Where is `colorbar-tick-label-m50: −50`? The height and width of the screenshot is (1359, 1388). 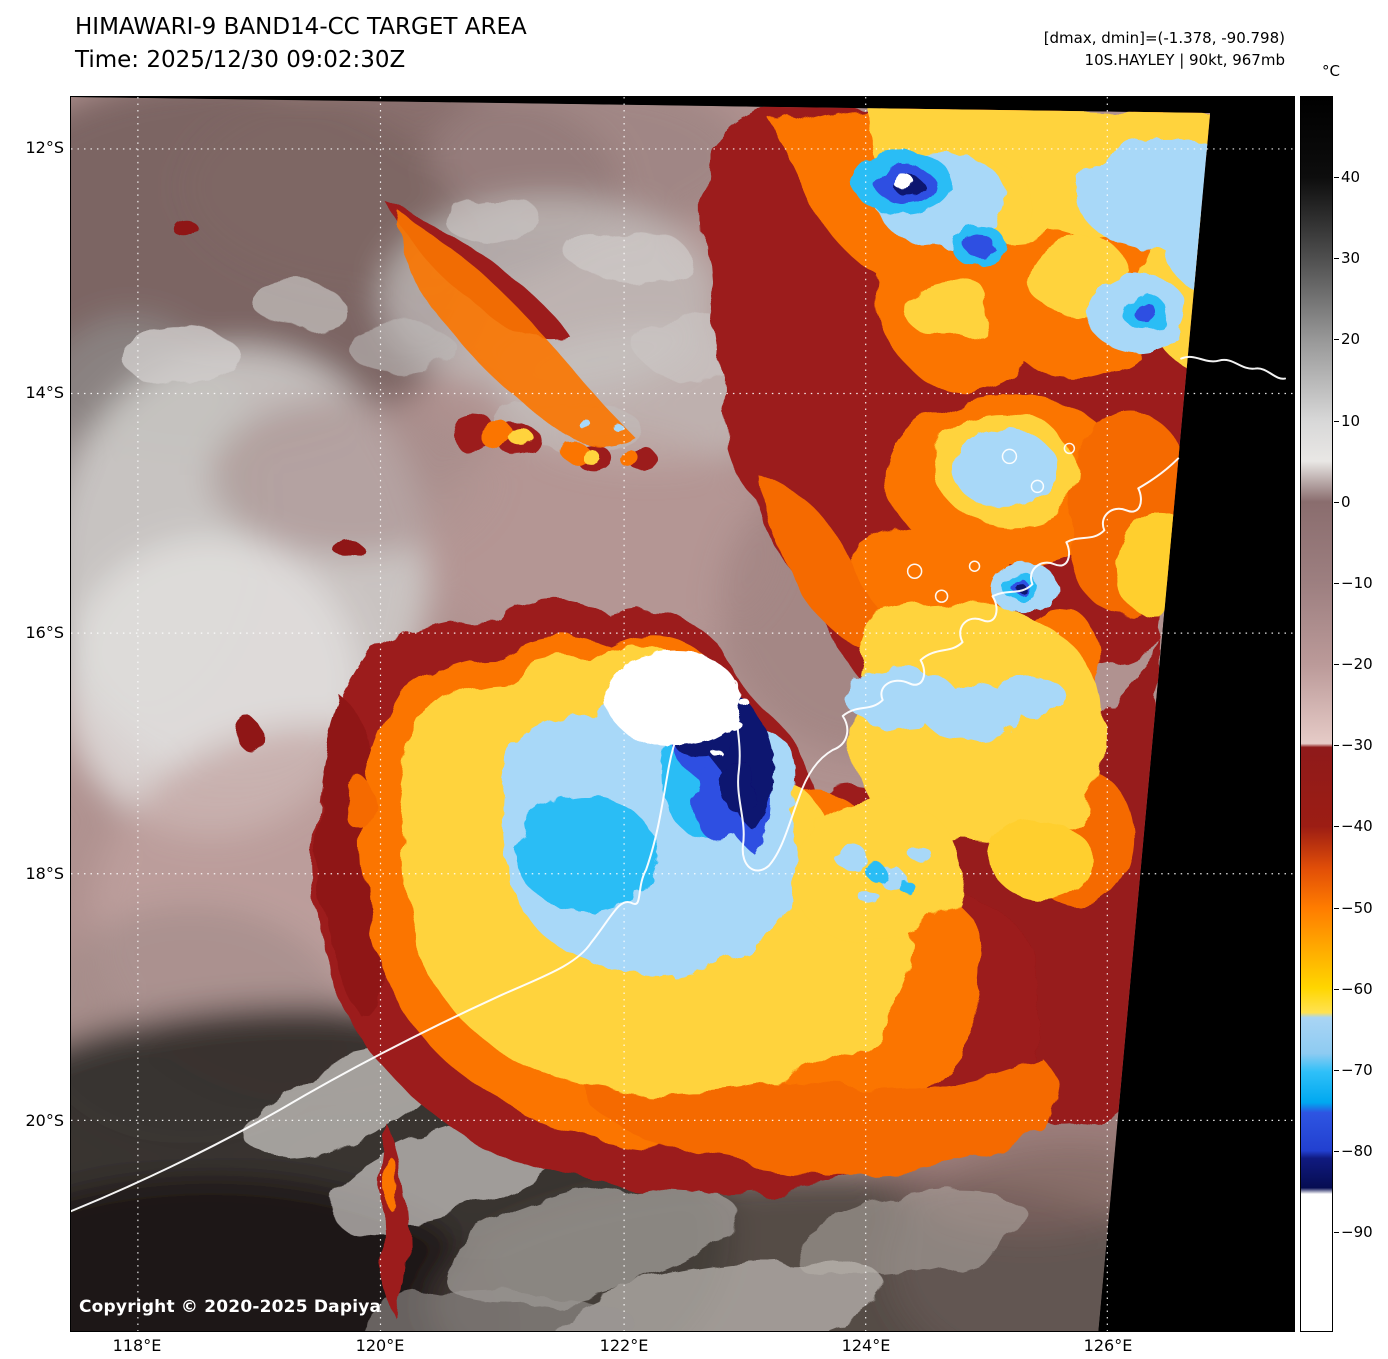
colorbar-tick-label-m50: −50 is located at coordinates (1357, 908).